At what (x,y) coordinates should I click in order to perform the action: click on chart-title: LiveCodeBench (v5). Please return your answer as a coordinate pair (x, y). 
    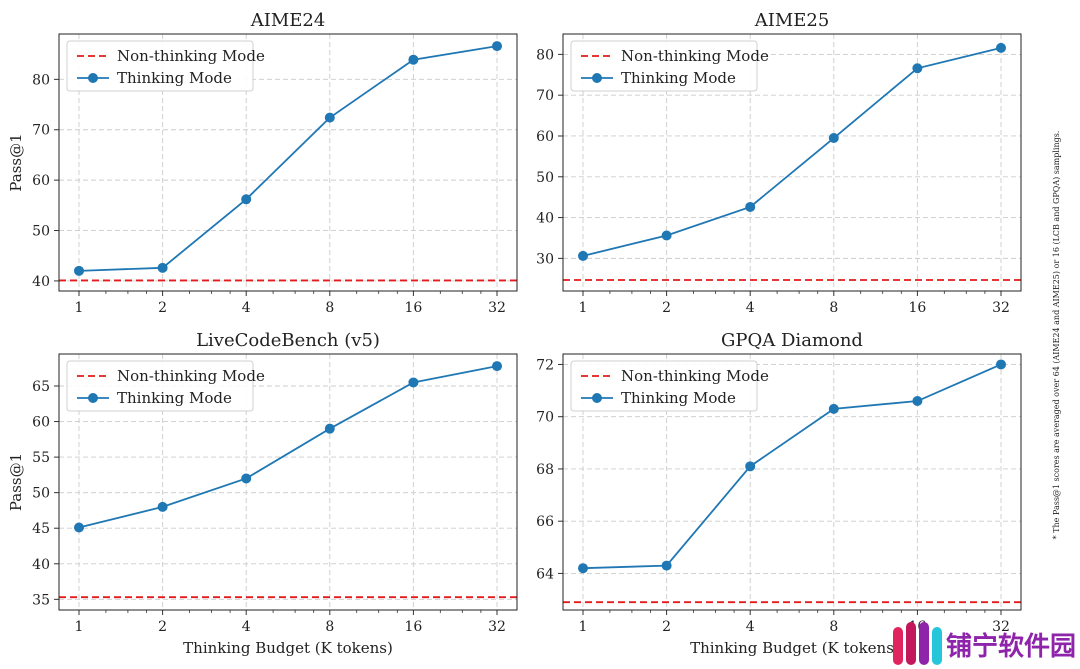
    Looking at the image, I should click on (288, 340).